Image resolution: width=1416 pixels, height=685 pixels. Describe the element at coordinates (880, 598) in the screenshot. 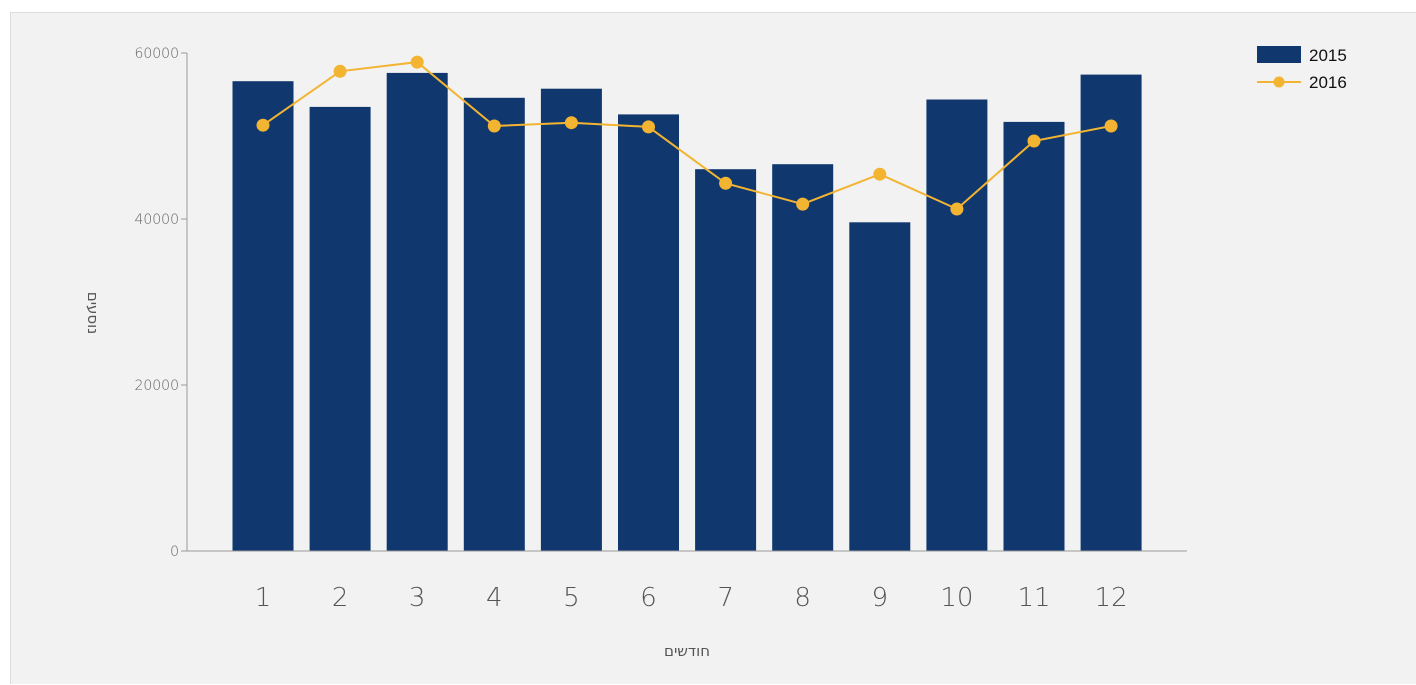

I see `x-tick-label: 9` at that location.